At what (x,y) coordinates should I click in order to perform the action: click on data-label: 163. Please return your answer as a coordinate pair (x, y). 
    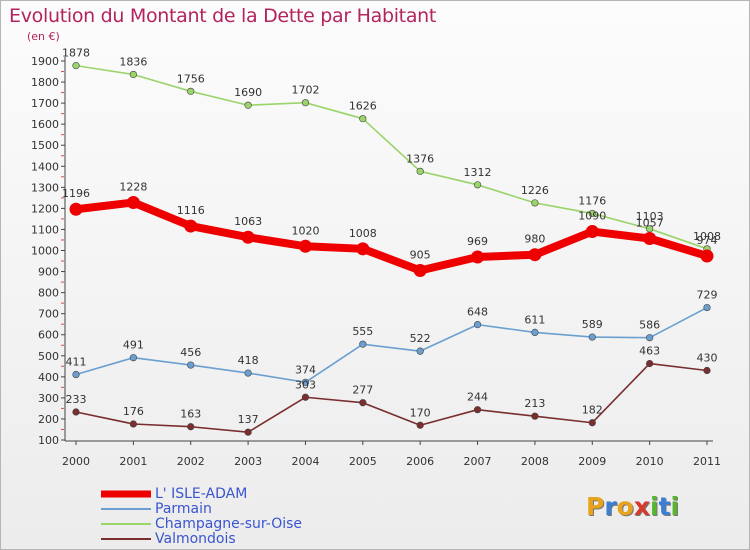
    Looking at the image, I should click on (190, 414).